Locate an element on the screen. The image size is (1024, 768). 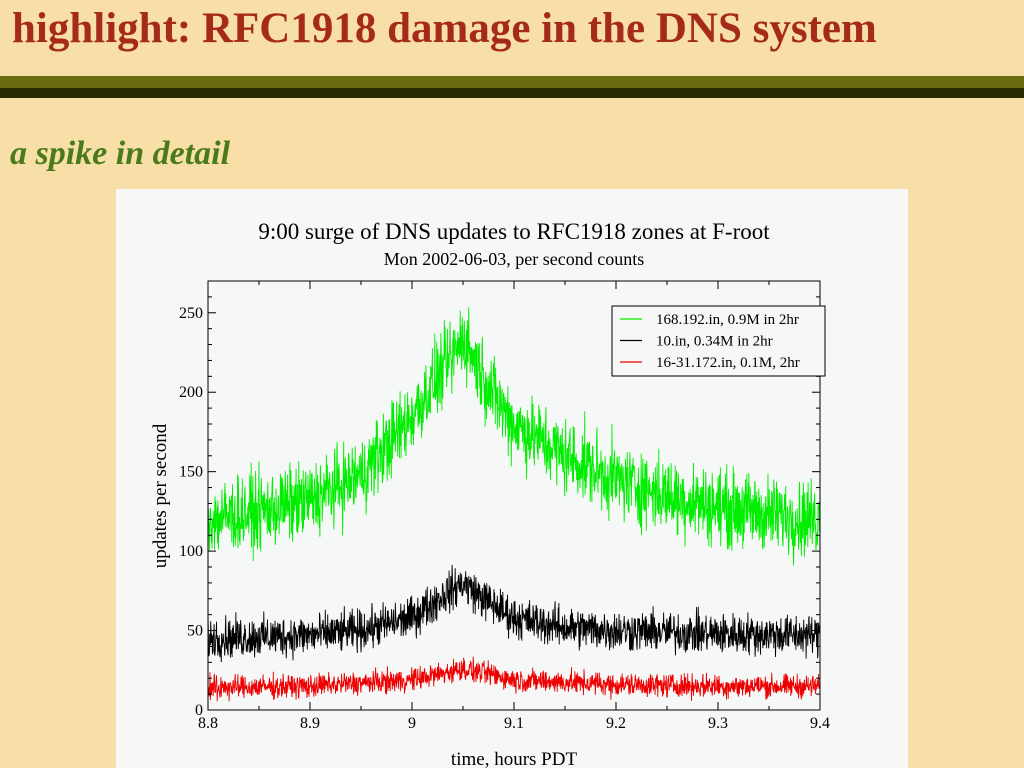
x-tick-label: 9.1 is located at coordinates (514, 723).